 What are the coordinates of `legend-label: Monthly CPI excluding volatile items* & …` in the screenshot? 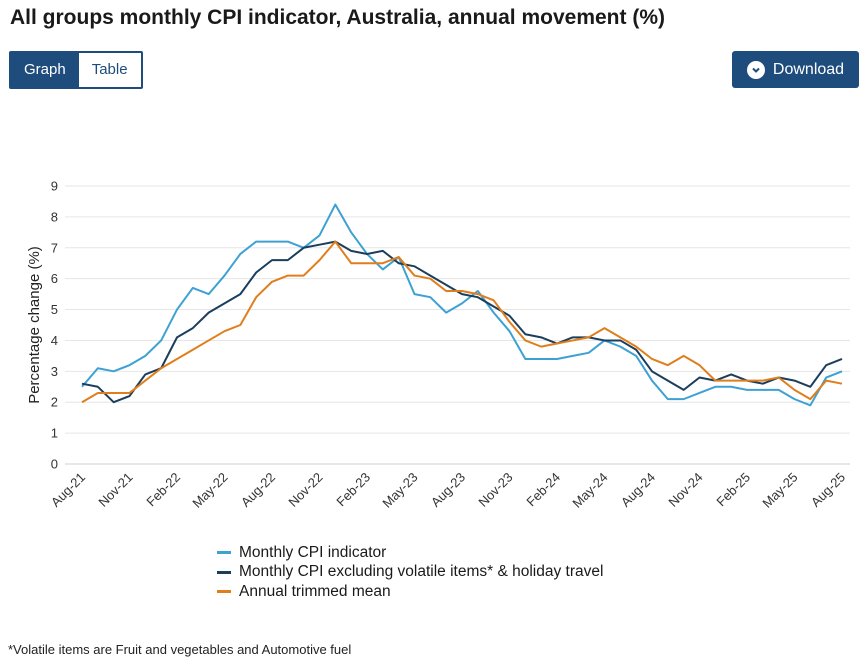 It's located at (421, 572).